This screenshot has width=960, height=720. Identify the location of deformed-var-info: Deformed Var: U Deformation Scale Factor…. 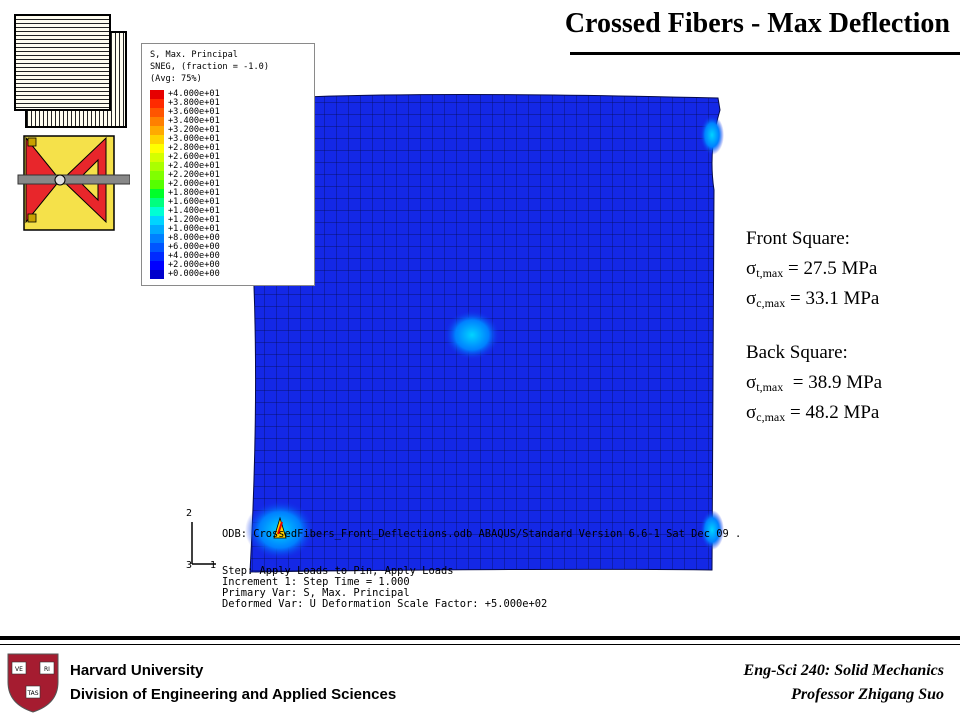
(385, 604).